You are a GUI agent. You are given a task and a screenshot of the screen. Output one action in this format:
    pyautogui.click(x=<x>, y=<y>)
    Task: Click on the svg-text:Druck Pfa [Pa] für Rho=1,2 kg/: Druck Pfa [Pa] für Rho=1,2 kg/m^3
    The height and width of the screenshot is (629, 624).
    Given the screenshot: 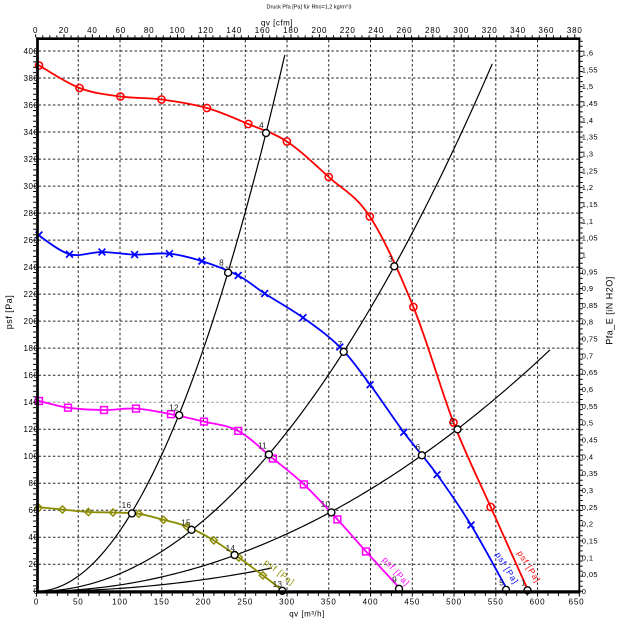 What is the action you would take?
    pyautogui.click(x=309, y=8)
    